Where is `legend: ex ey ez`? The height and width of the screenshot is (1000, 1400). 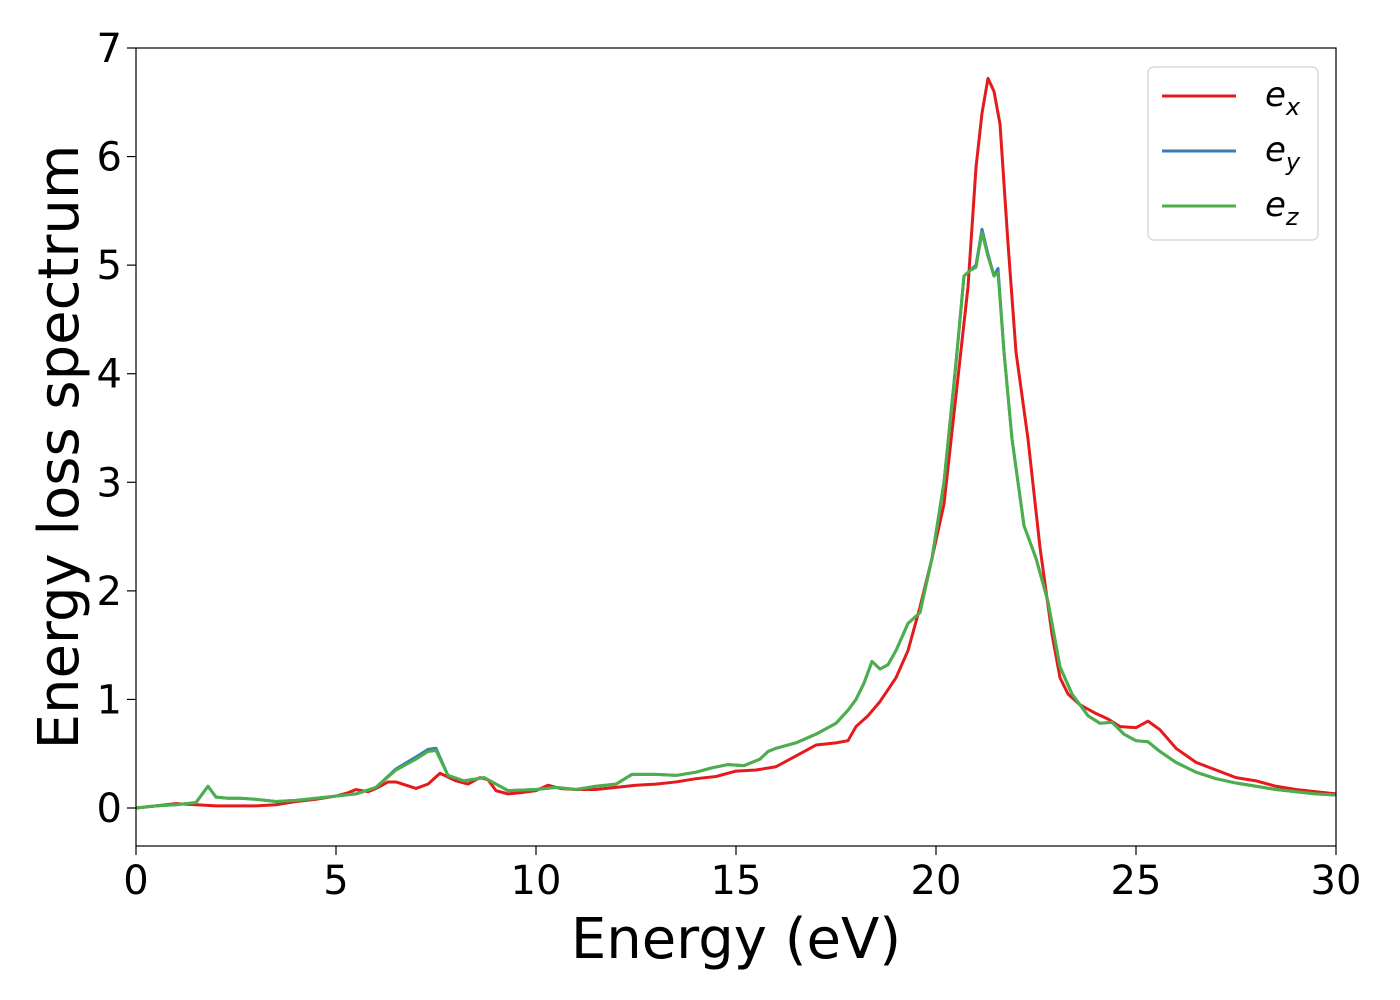
legend: ex ey ez is located at coordinates (1233, 153).